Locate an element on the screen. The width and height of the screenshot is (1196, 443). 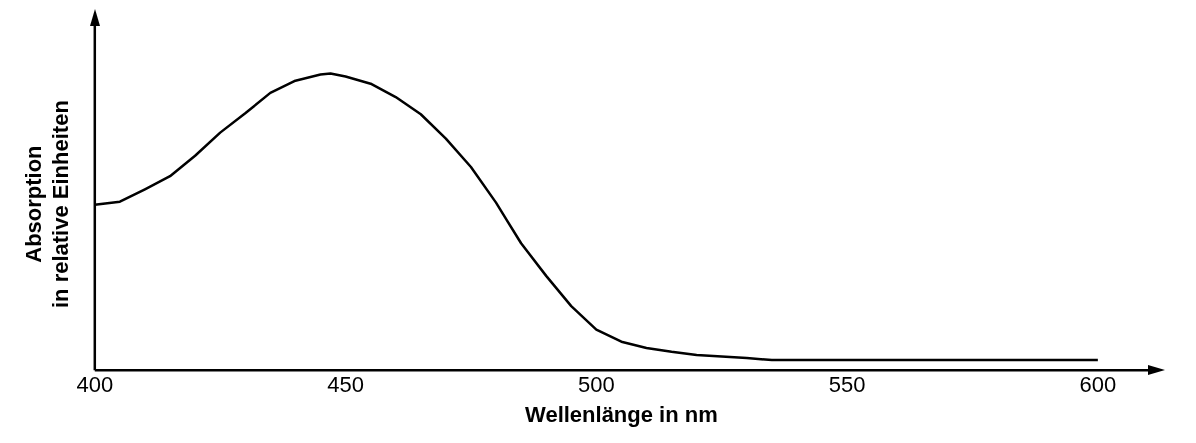
x-axis-title: Wellenlänge in nm is located at coordinates (621, 414).